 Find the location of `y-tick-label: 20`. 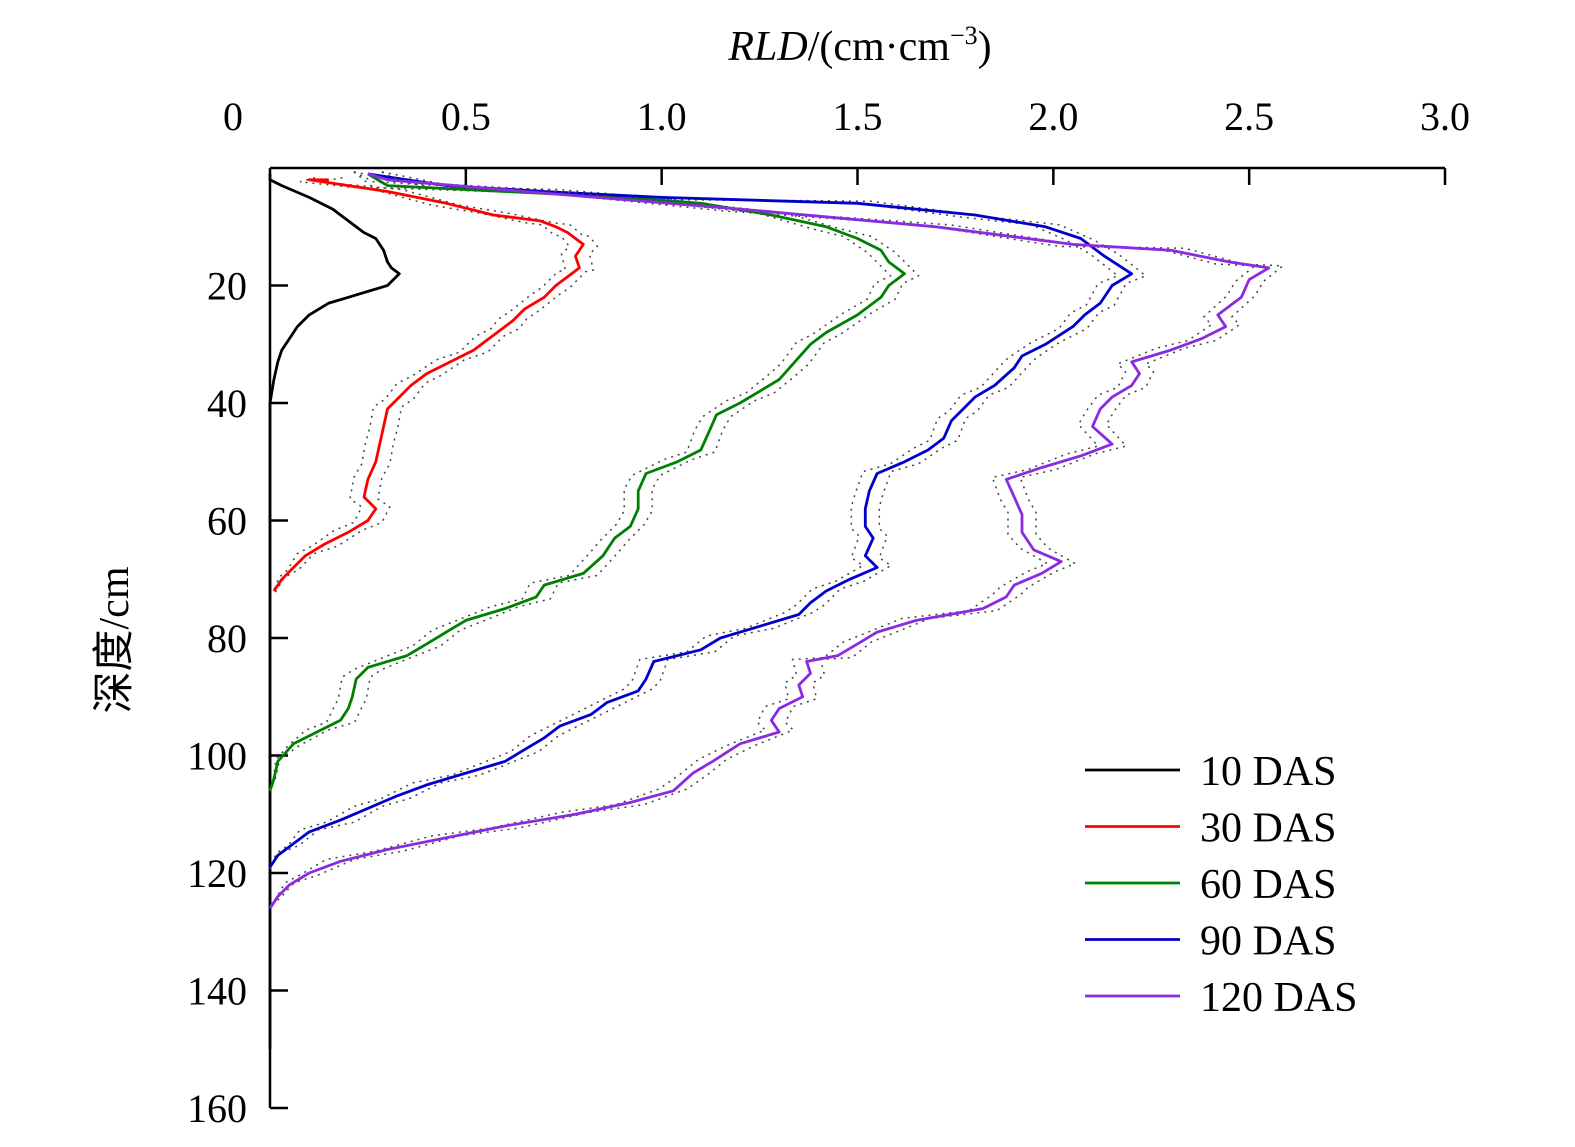

y-tick-label: 20 is located at coordinates (227, 286).